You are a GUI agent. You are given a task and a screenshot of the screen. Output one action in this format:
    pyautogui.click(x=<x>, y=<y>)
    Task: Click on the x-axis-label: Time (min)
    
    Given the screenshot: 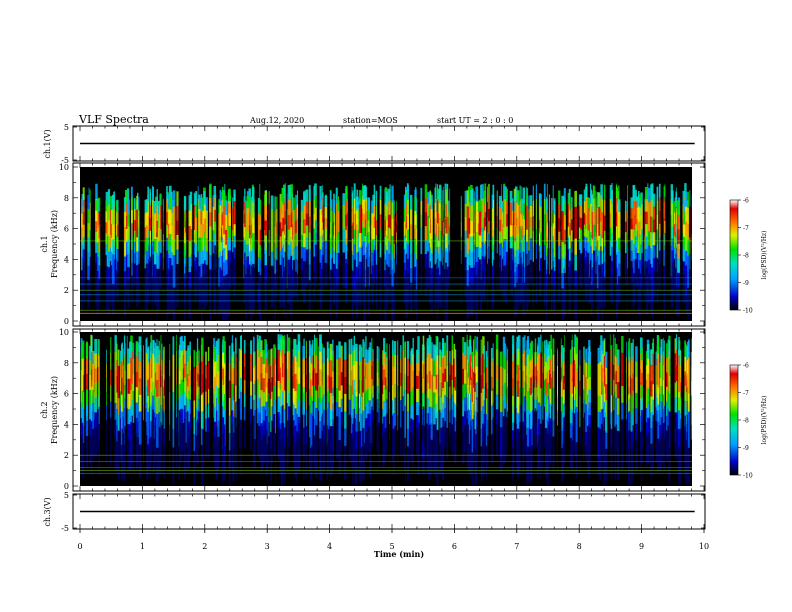 What is the action you would take?
    pyautogui.click(x=399, y=554)
    